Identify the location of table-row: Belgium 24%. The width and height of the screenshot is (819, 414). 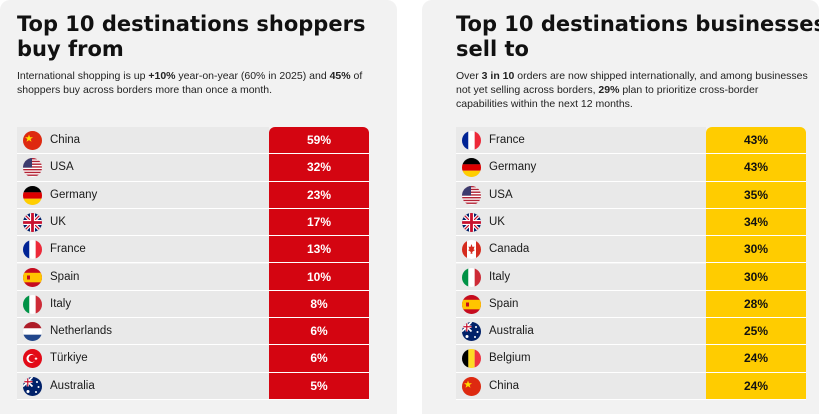
(631, 359).